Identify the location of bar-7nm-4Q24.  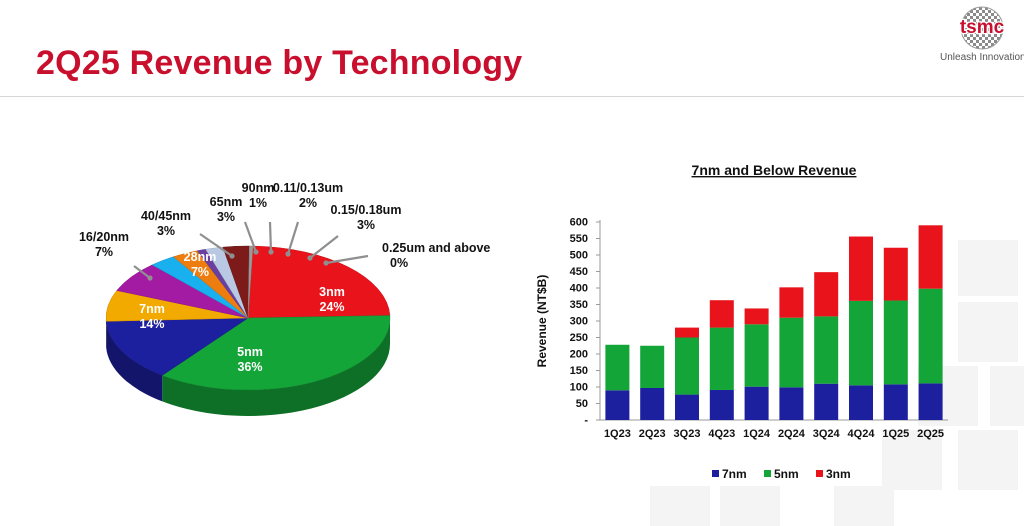
(861, 402).